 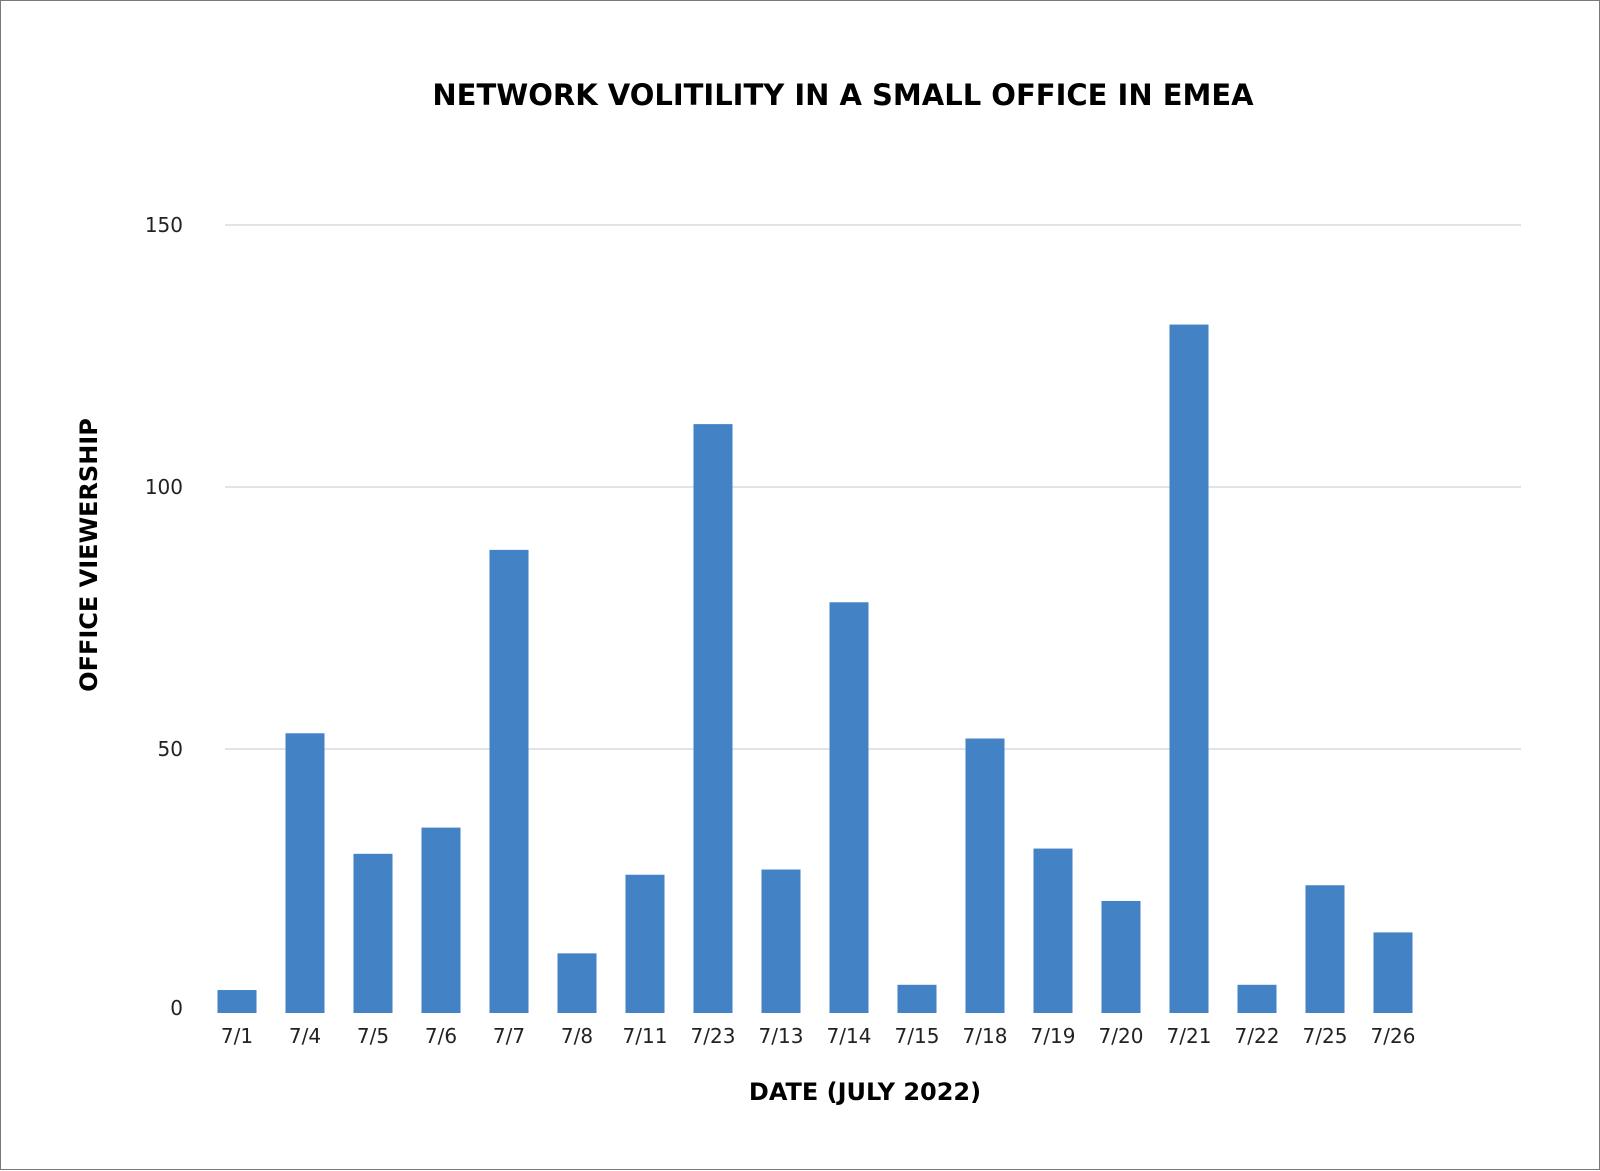 What do you see at coordinates (237, 1036) in the screenshot?
I see `x-tick-label: 7/1` at bounding box center [237, 1036].